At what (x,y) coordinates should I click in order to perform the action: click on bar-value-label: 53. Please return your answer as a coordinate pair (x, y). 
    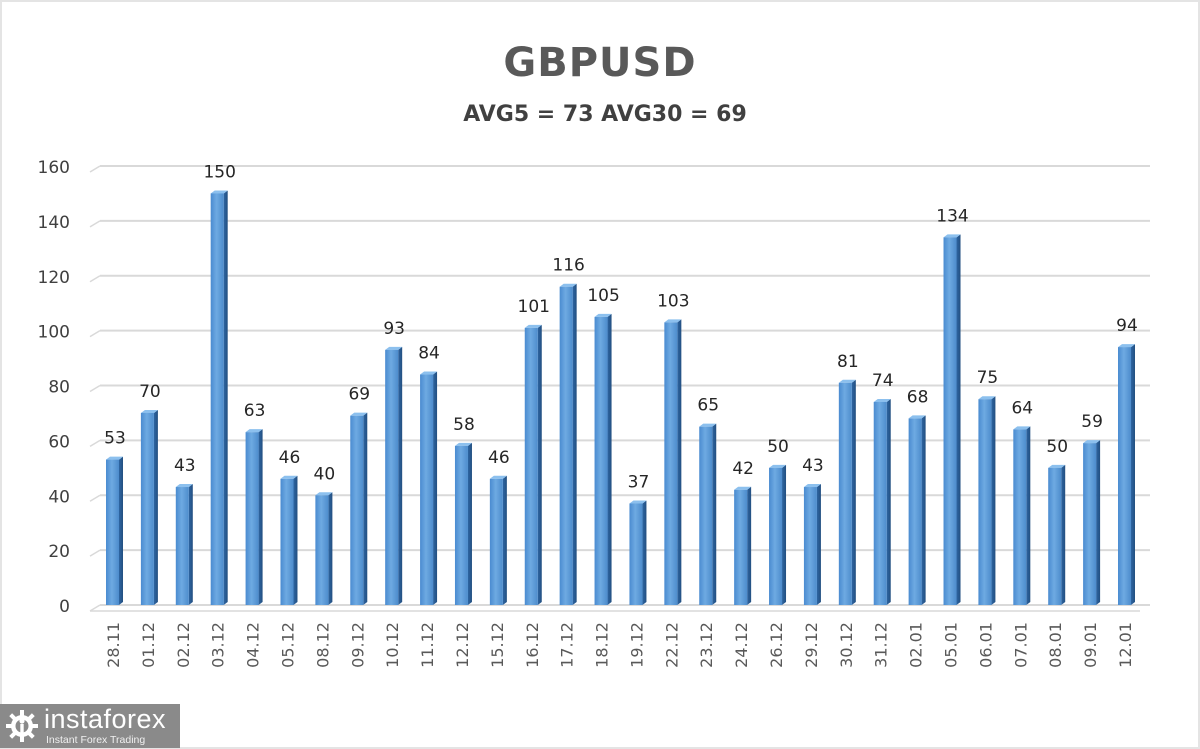
    Looking at the image, I should click on (115, 439).